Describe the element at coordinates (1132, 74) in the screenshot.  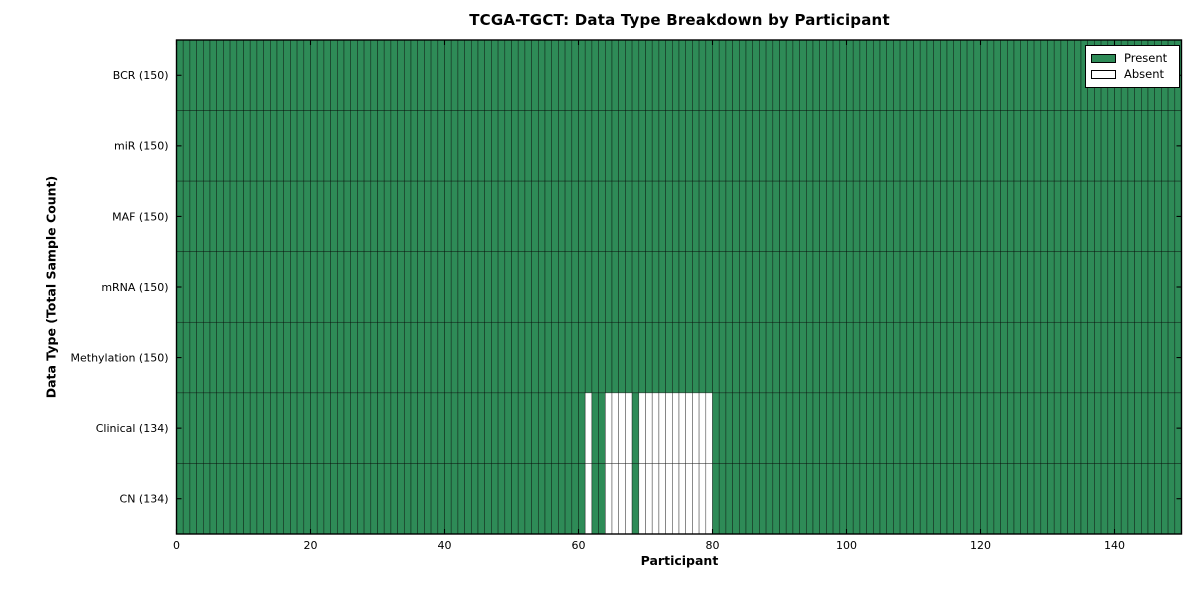
I see `legend-entry-absent: Absent` at that location.